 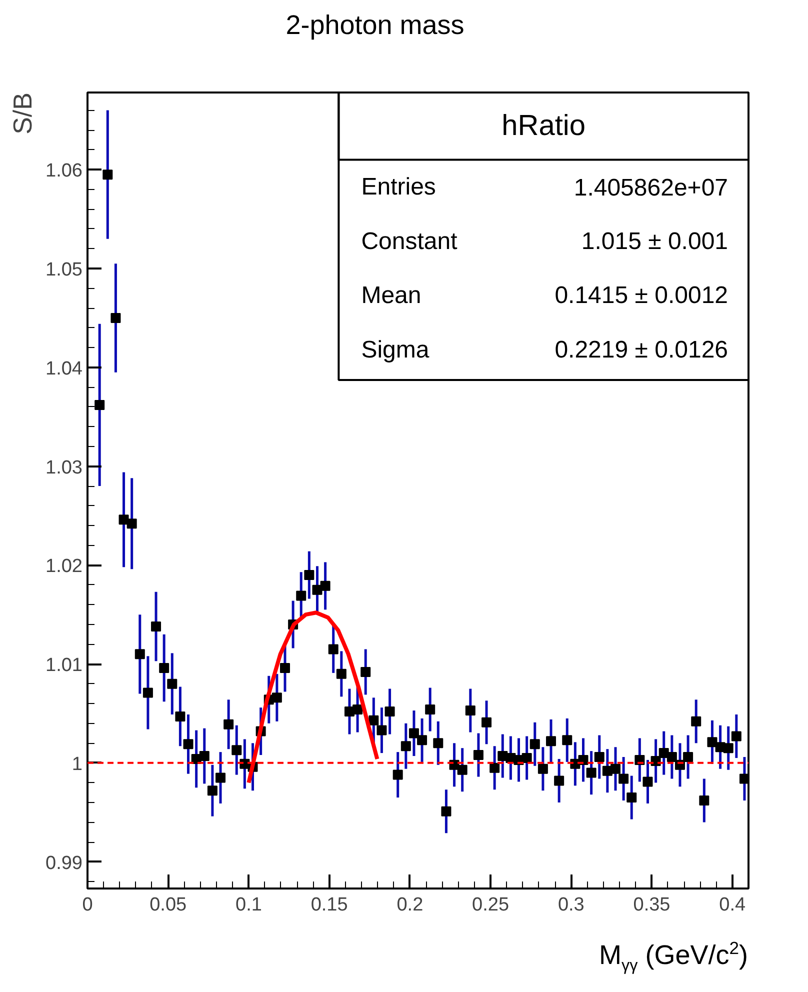 What do you see at coordinates (391, 296) in the screenshot?
I see `annotation: Mean` at bounding box center [391, 296].